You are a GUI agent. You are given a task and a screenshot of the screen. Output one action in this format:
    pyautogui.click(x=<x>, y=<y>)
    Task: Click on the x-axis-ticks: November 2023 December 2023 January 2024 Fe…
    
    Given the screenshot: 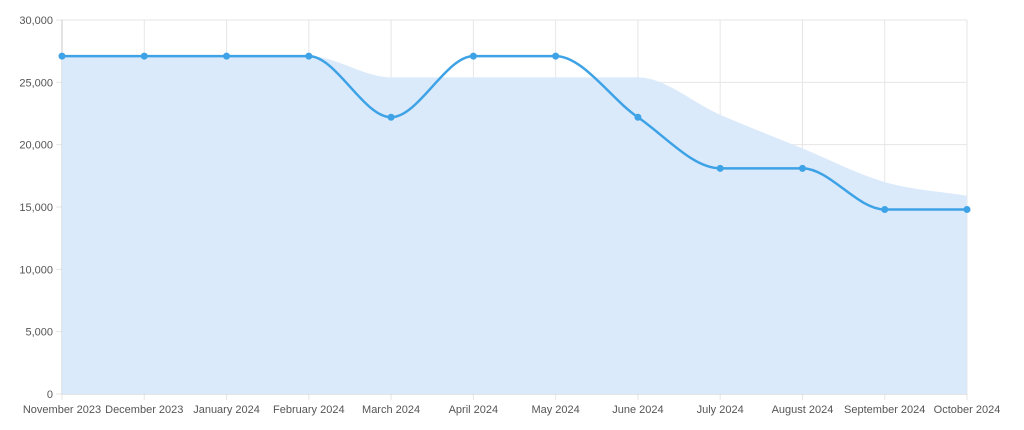 What is the action you would take?
    pyautogui.click(x=511, y=410)
    